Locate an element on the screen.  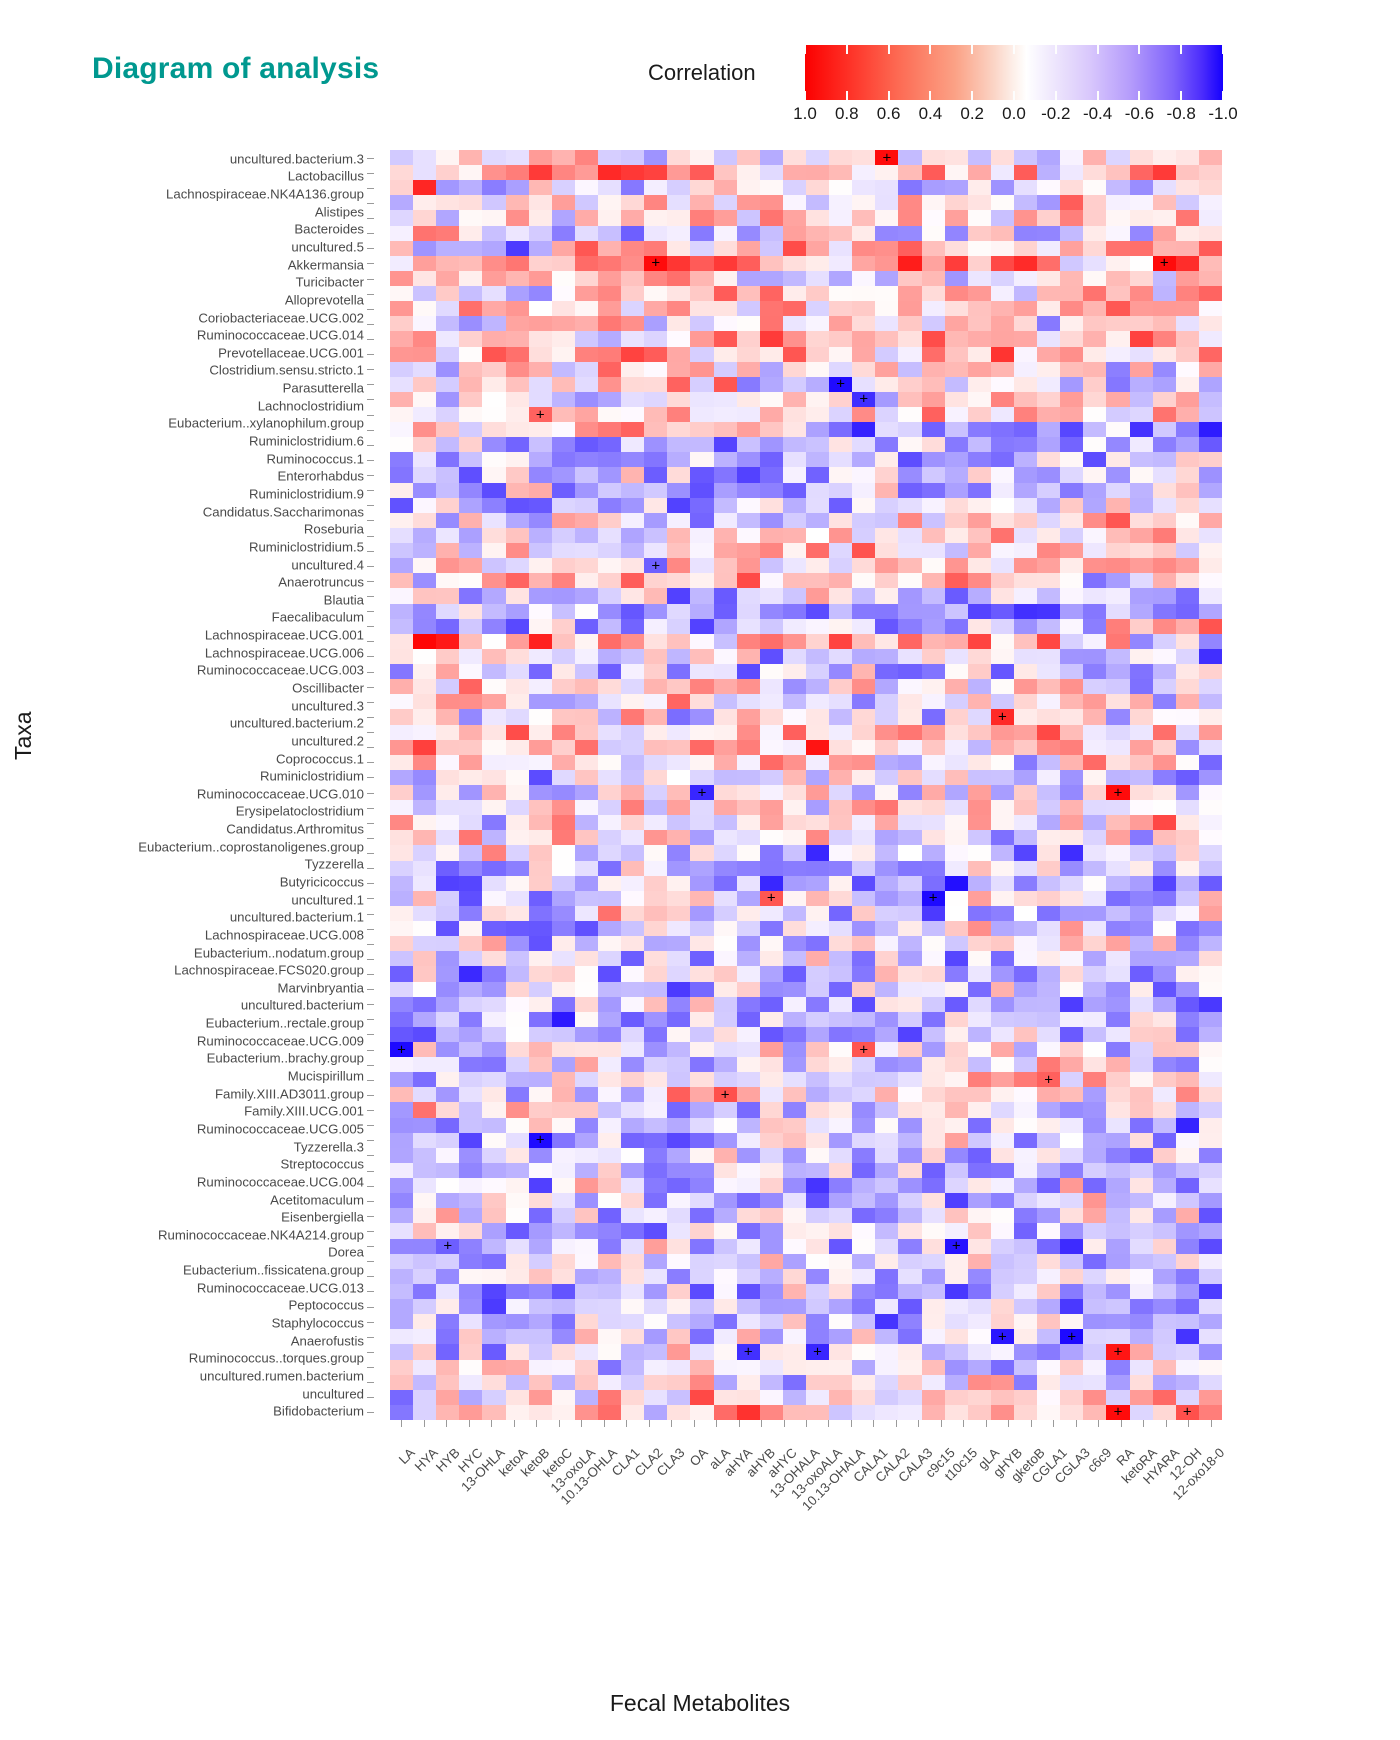
significance-marker: + is located at coordinates (841, 384).